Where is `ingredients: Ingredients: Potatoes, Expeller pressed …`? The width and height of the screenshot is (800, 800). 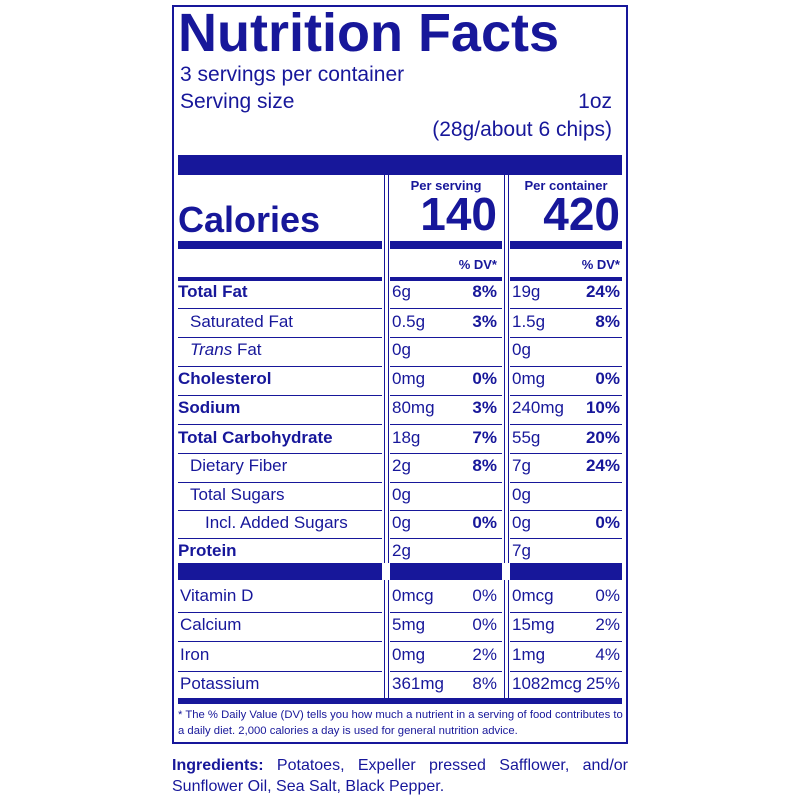
ingredients: Ingredients: Potatoes, Expeller pressed … is located at coordinates (400, 776).